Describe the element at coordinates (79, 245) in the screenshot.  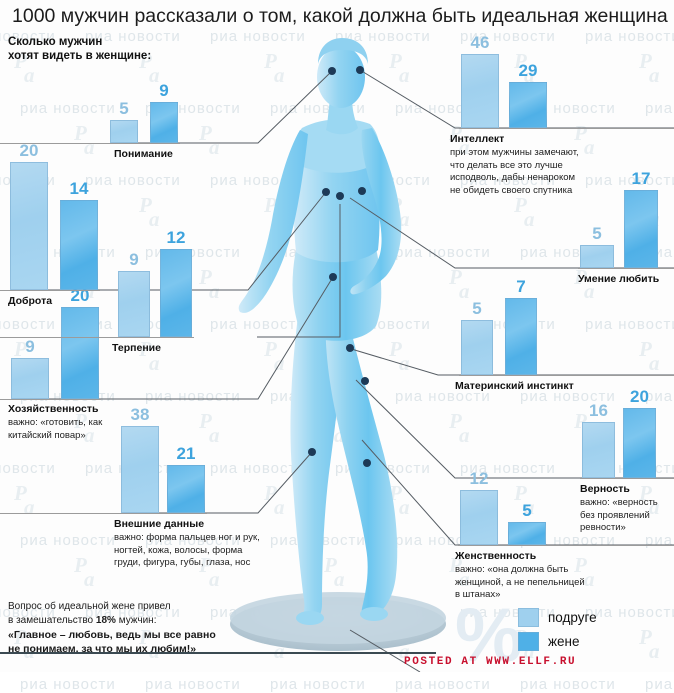
I see `bar-dobrota-wife` at that location.